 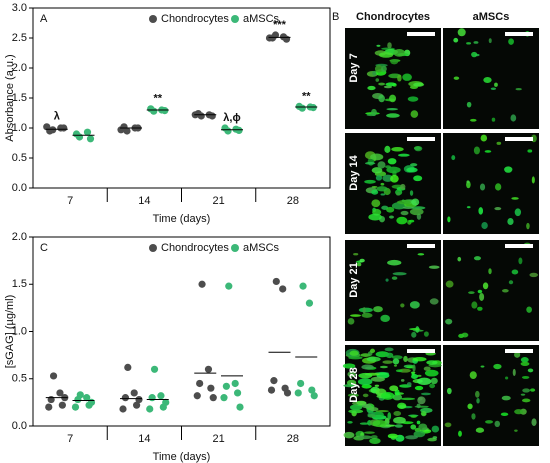 What do you see at coordinates (19, 98) in the screenshot?
I see `y-tick-label: 1.5` at bounding box center [19, 98].